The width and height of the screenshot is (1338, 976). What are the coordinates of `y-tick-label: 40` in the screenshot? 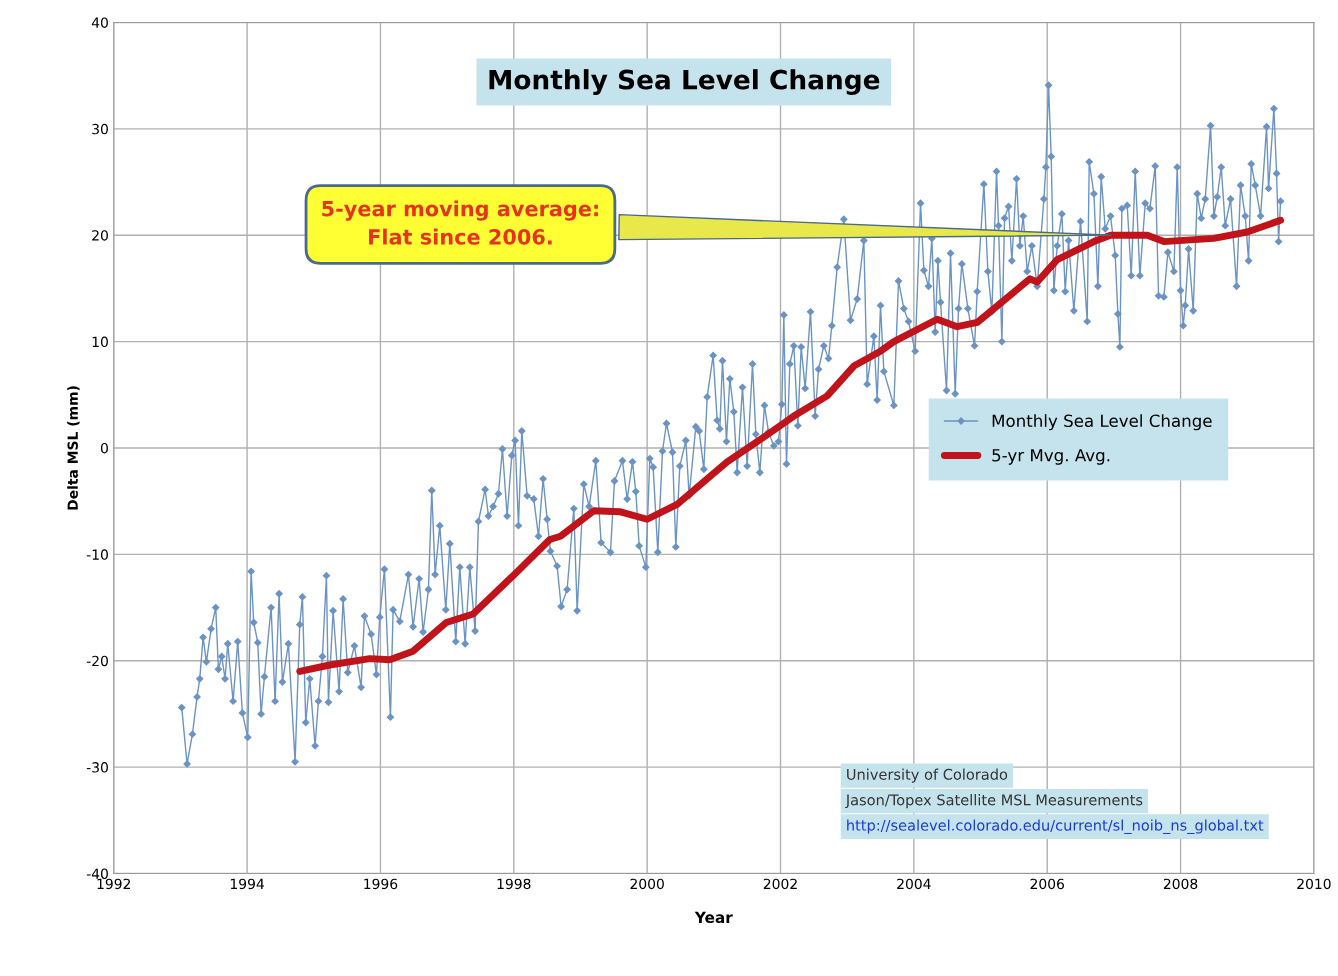 It's located at (99, 22).